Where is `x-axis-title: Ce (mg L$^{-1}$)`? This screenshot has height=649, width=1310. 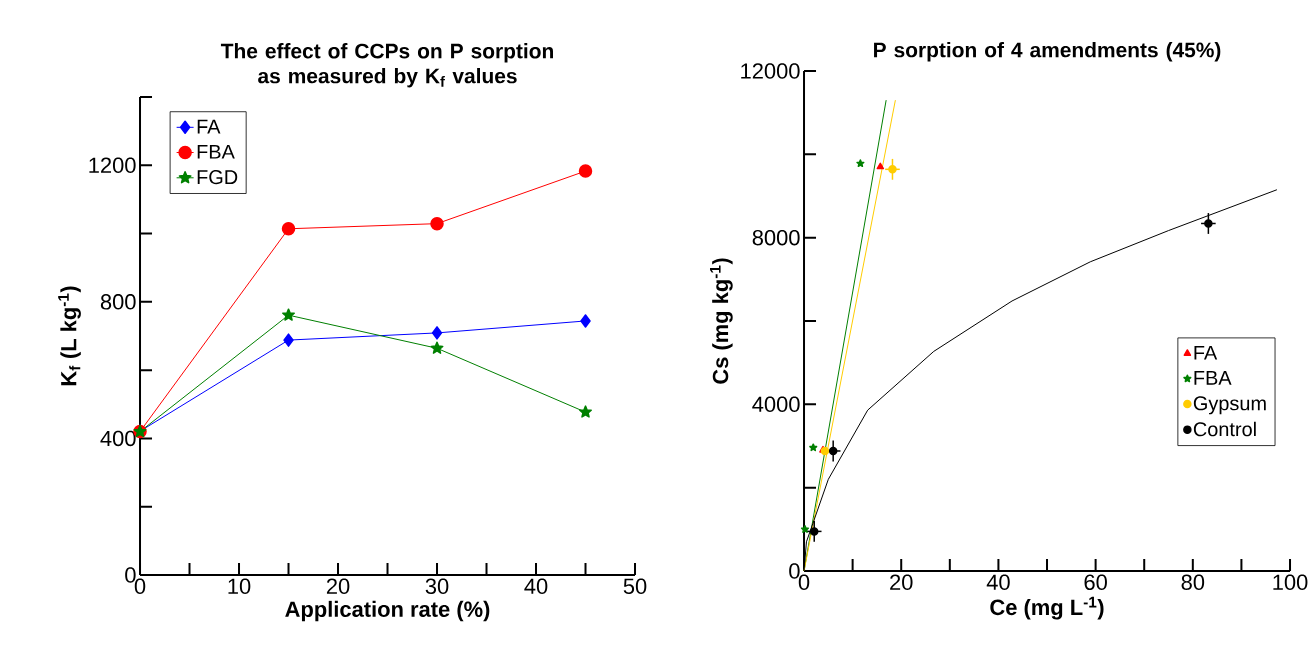
x-axis-title: Ce (mg L$^{-1}$) is located at coordinates (1047, 608).